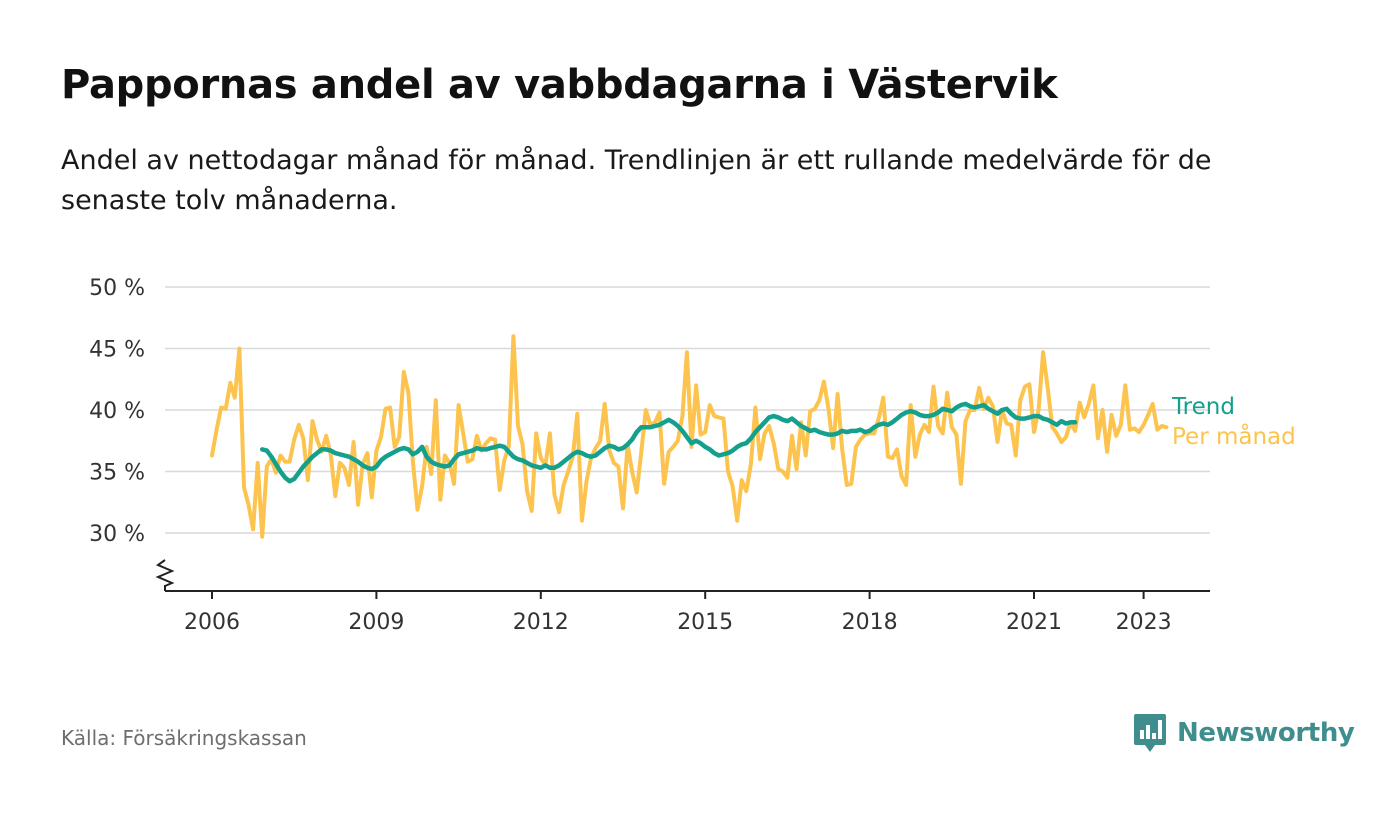 The width and height of the screenshot is (1400, 813). Describe the element at coordinates (212, 622) in the screenshot. I see `x-tick-label: 2006` at that location.